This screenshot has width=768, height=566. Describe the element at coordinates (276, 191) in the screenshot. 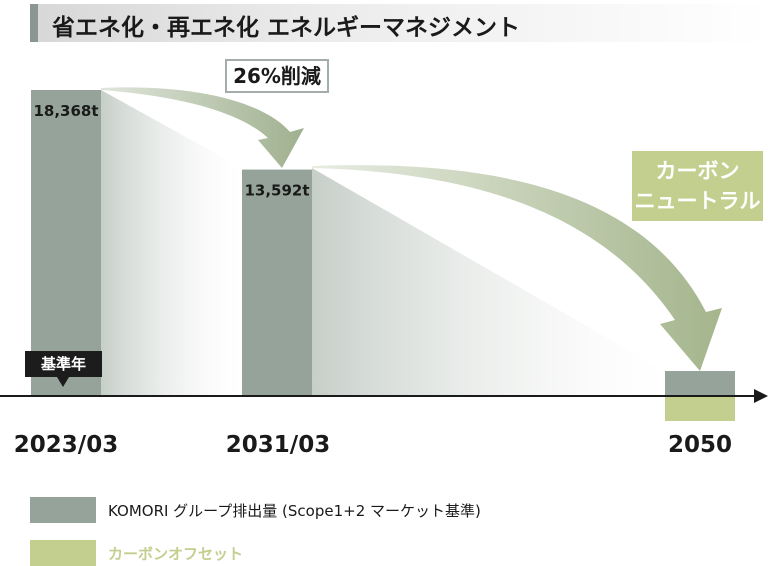

I see `value-label: 13,592t` at that location.